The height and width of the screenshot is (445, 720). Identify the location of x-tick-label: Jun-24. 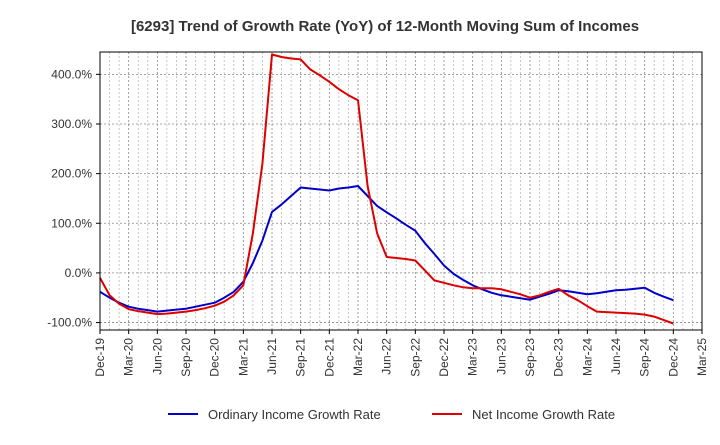
(616, 356).